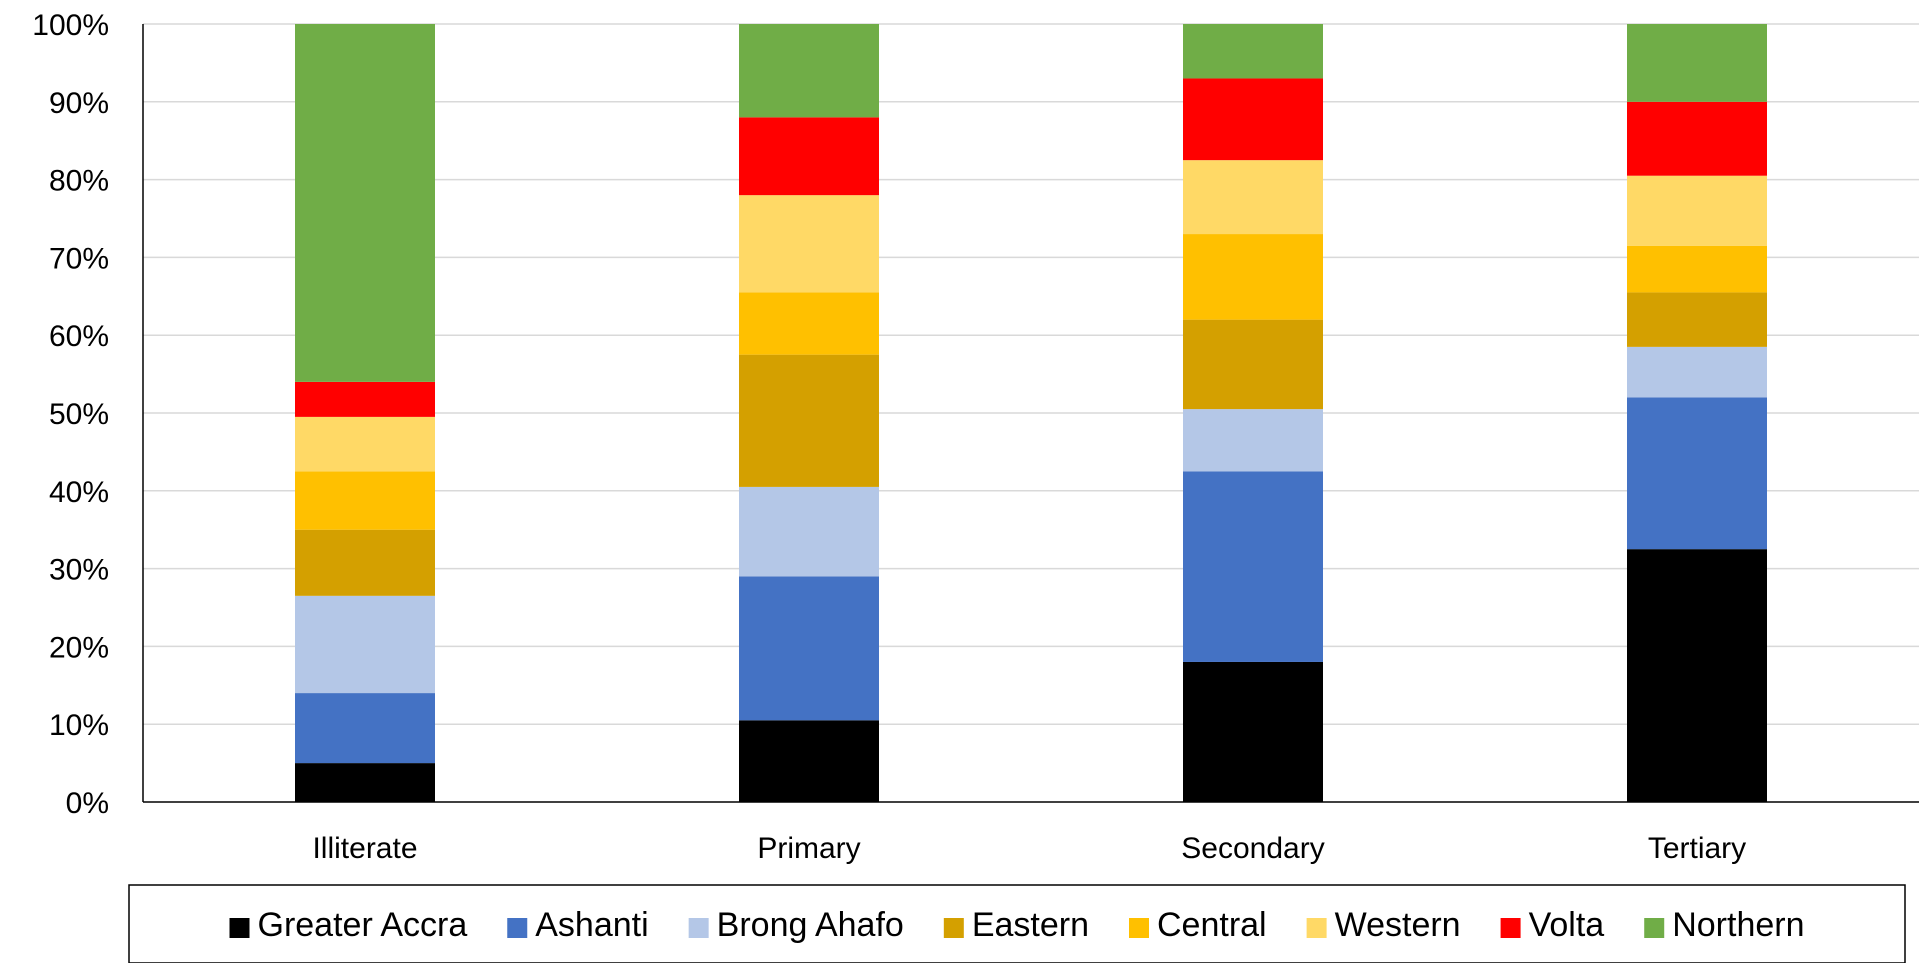  What do you see at coordinates (1212, 925) in the screenshot?
I see `legend-label: Central` at bounding box center [1212, 925].